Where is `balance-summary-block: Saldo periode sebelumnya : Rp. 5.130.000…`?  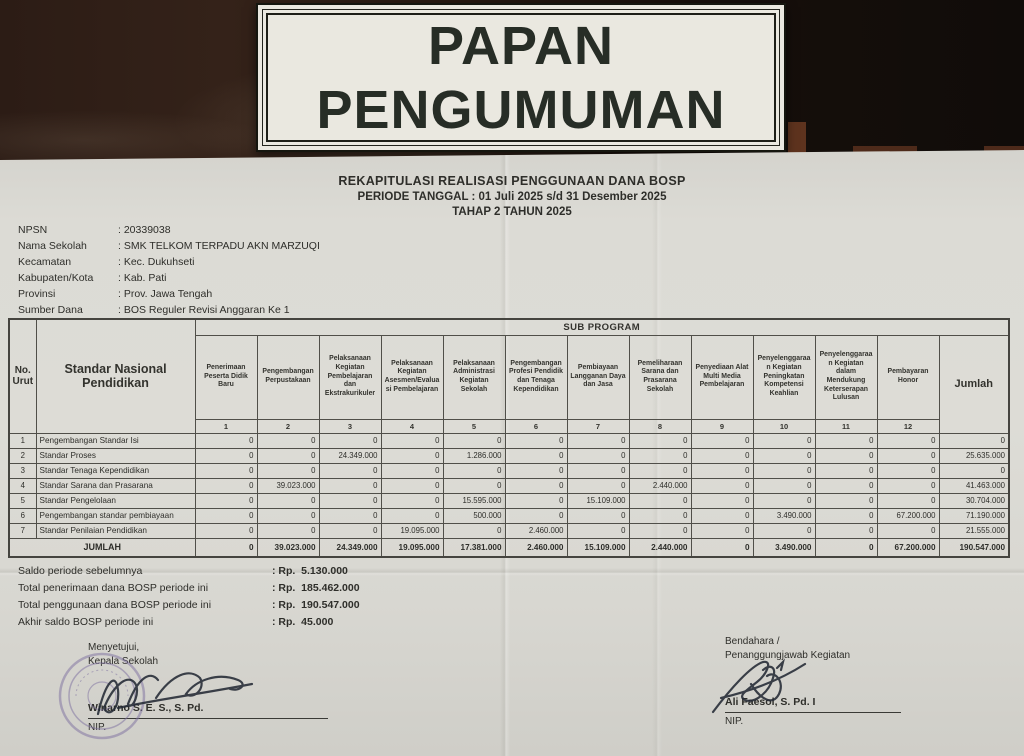 balance-summary-block: Saldo periode sebelumnya : Rp. 5.130.000… is located at coordinates (189, 596).